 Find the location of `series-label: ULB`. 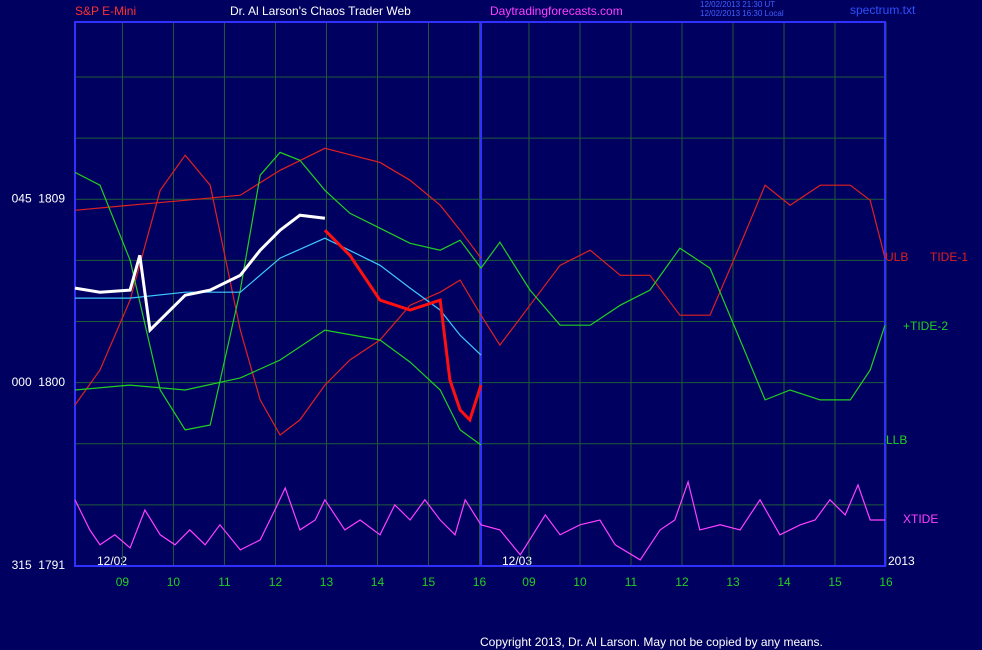

series-label: ULB is located at coordinates (896, 257).